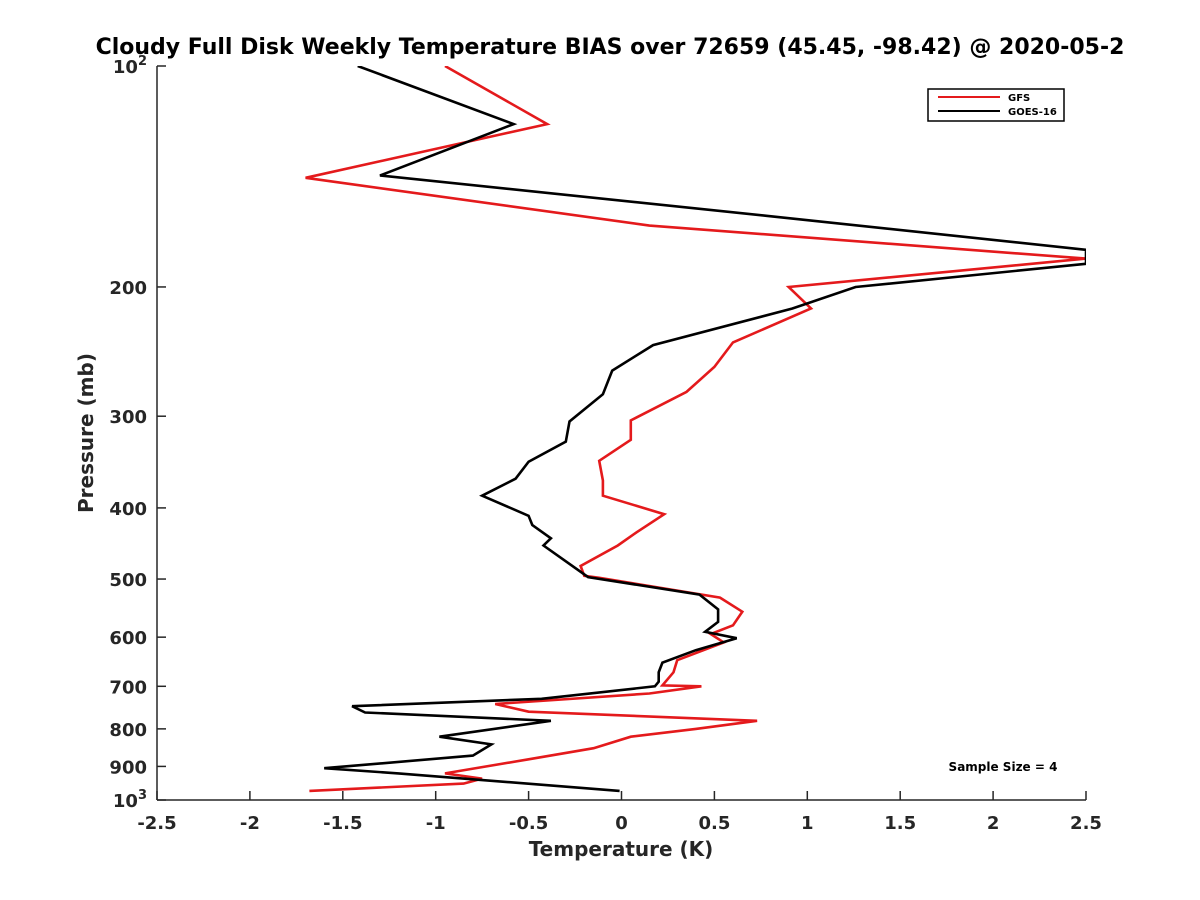 The image size is (1200, 900). I want to click on x-tick-label: 1.5, so click(900, 823).